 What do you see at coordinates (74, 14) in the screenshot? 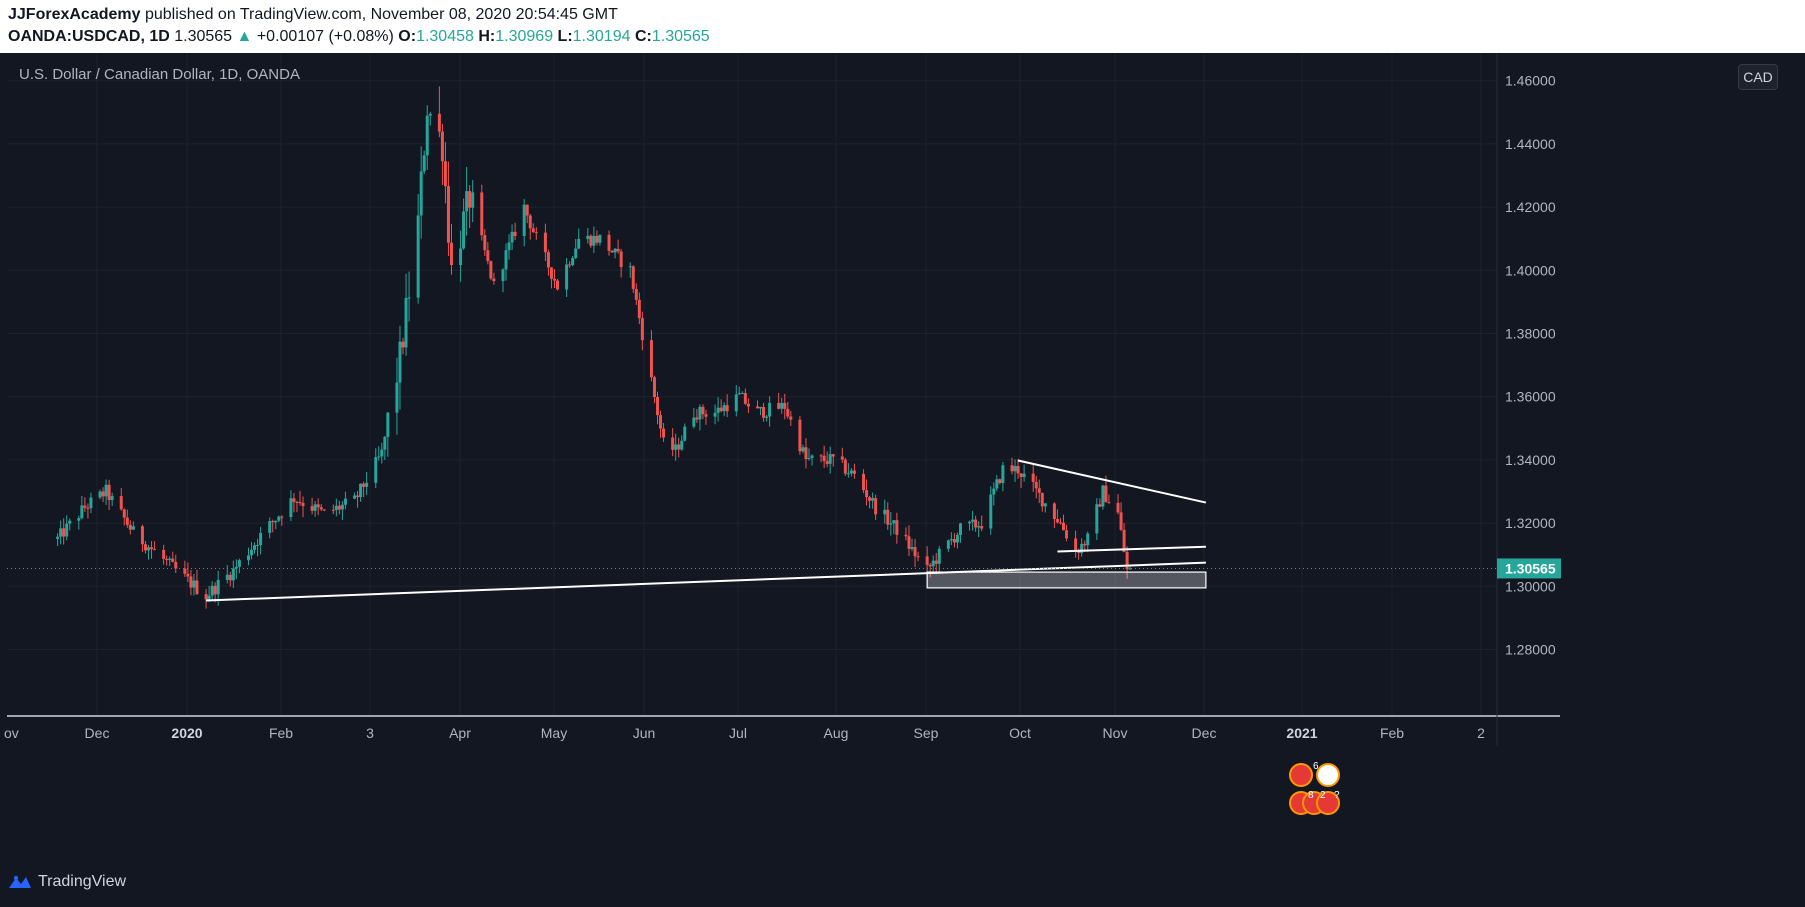
I see `publisher-name: JJForexAcademy` at bounding box center [74, 14].